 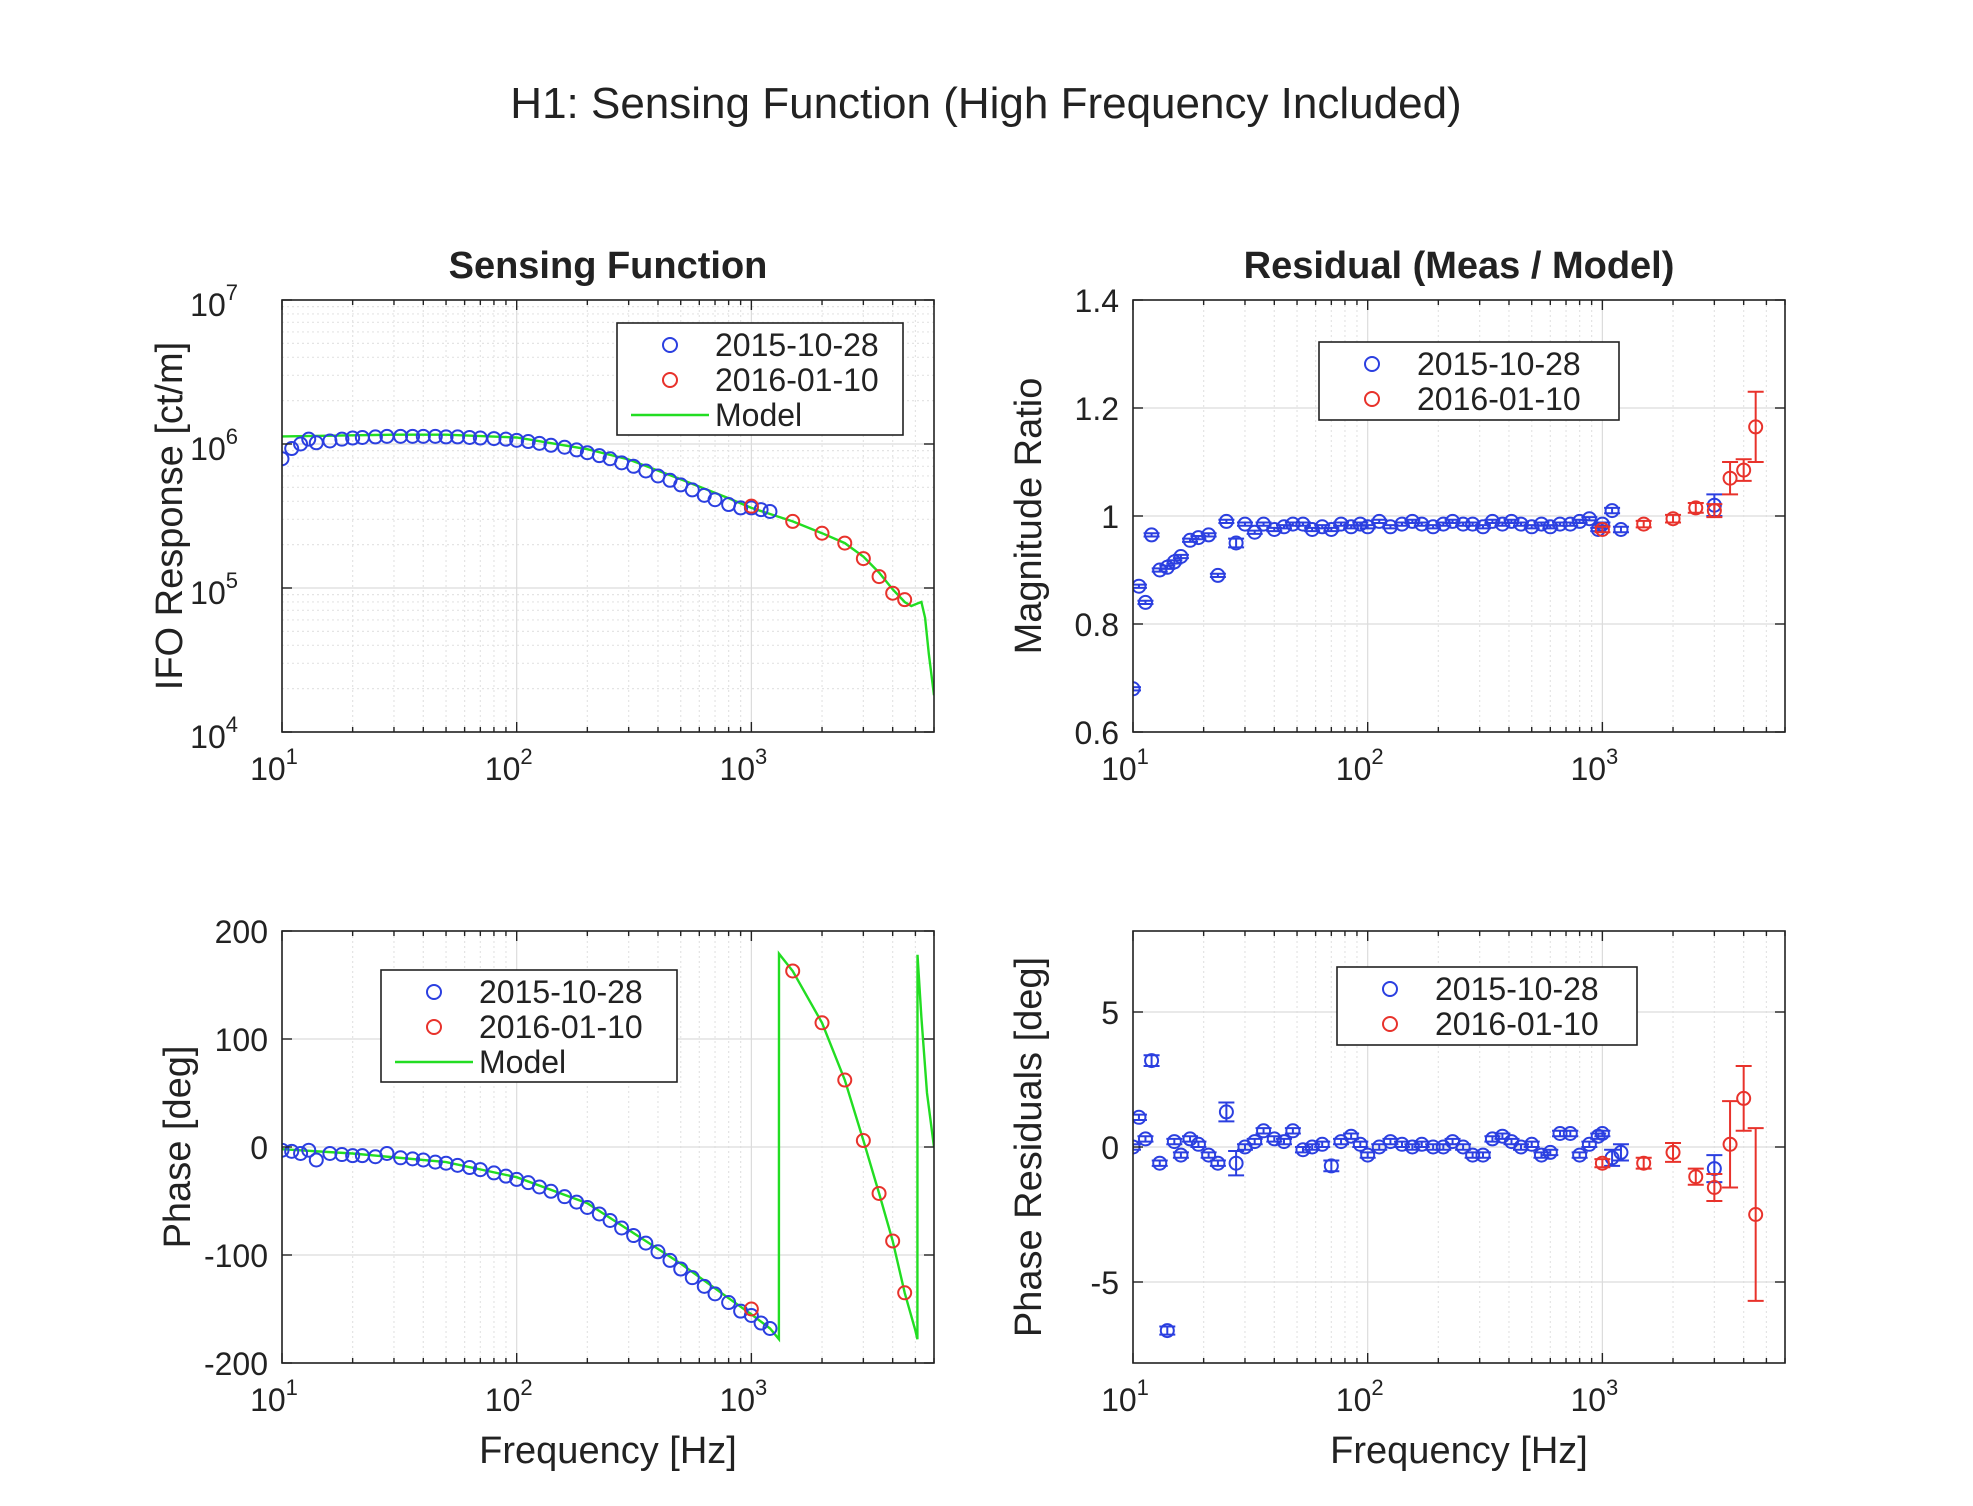 What do you see at coordinates (1097, 625) in the screenshot?
I see `y-tick-label: 0.8` at bounding box center [1097, 625].